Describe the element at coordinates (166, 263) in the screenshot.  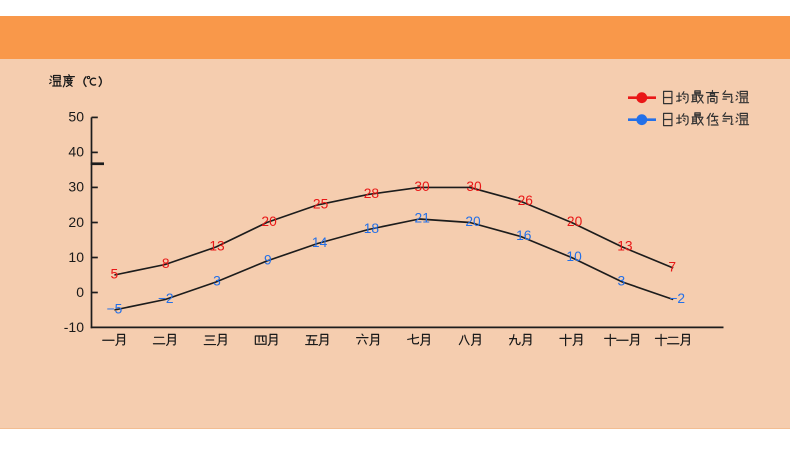
I see `svg-text: 8` at that location.